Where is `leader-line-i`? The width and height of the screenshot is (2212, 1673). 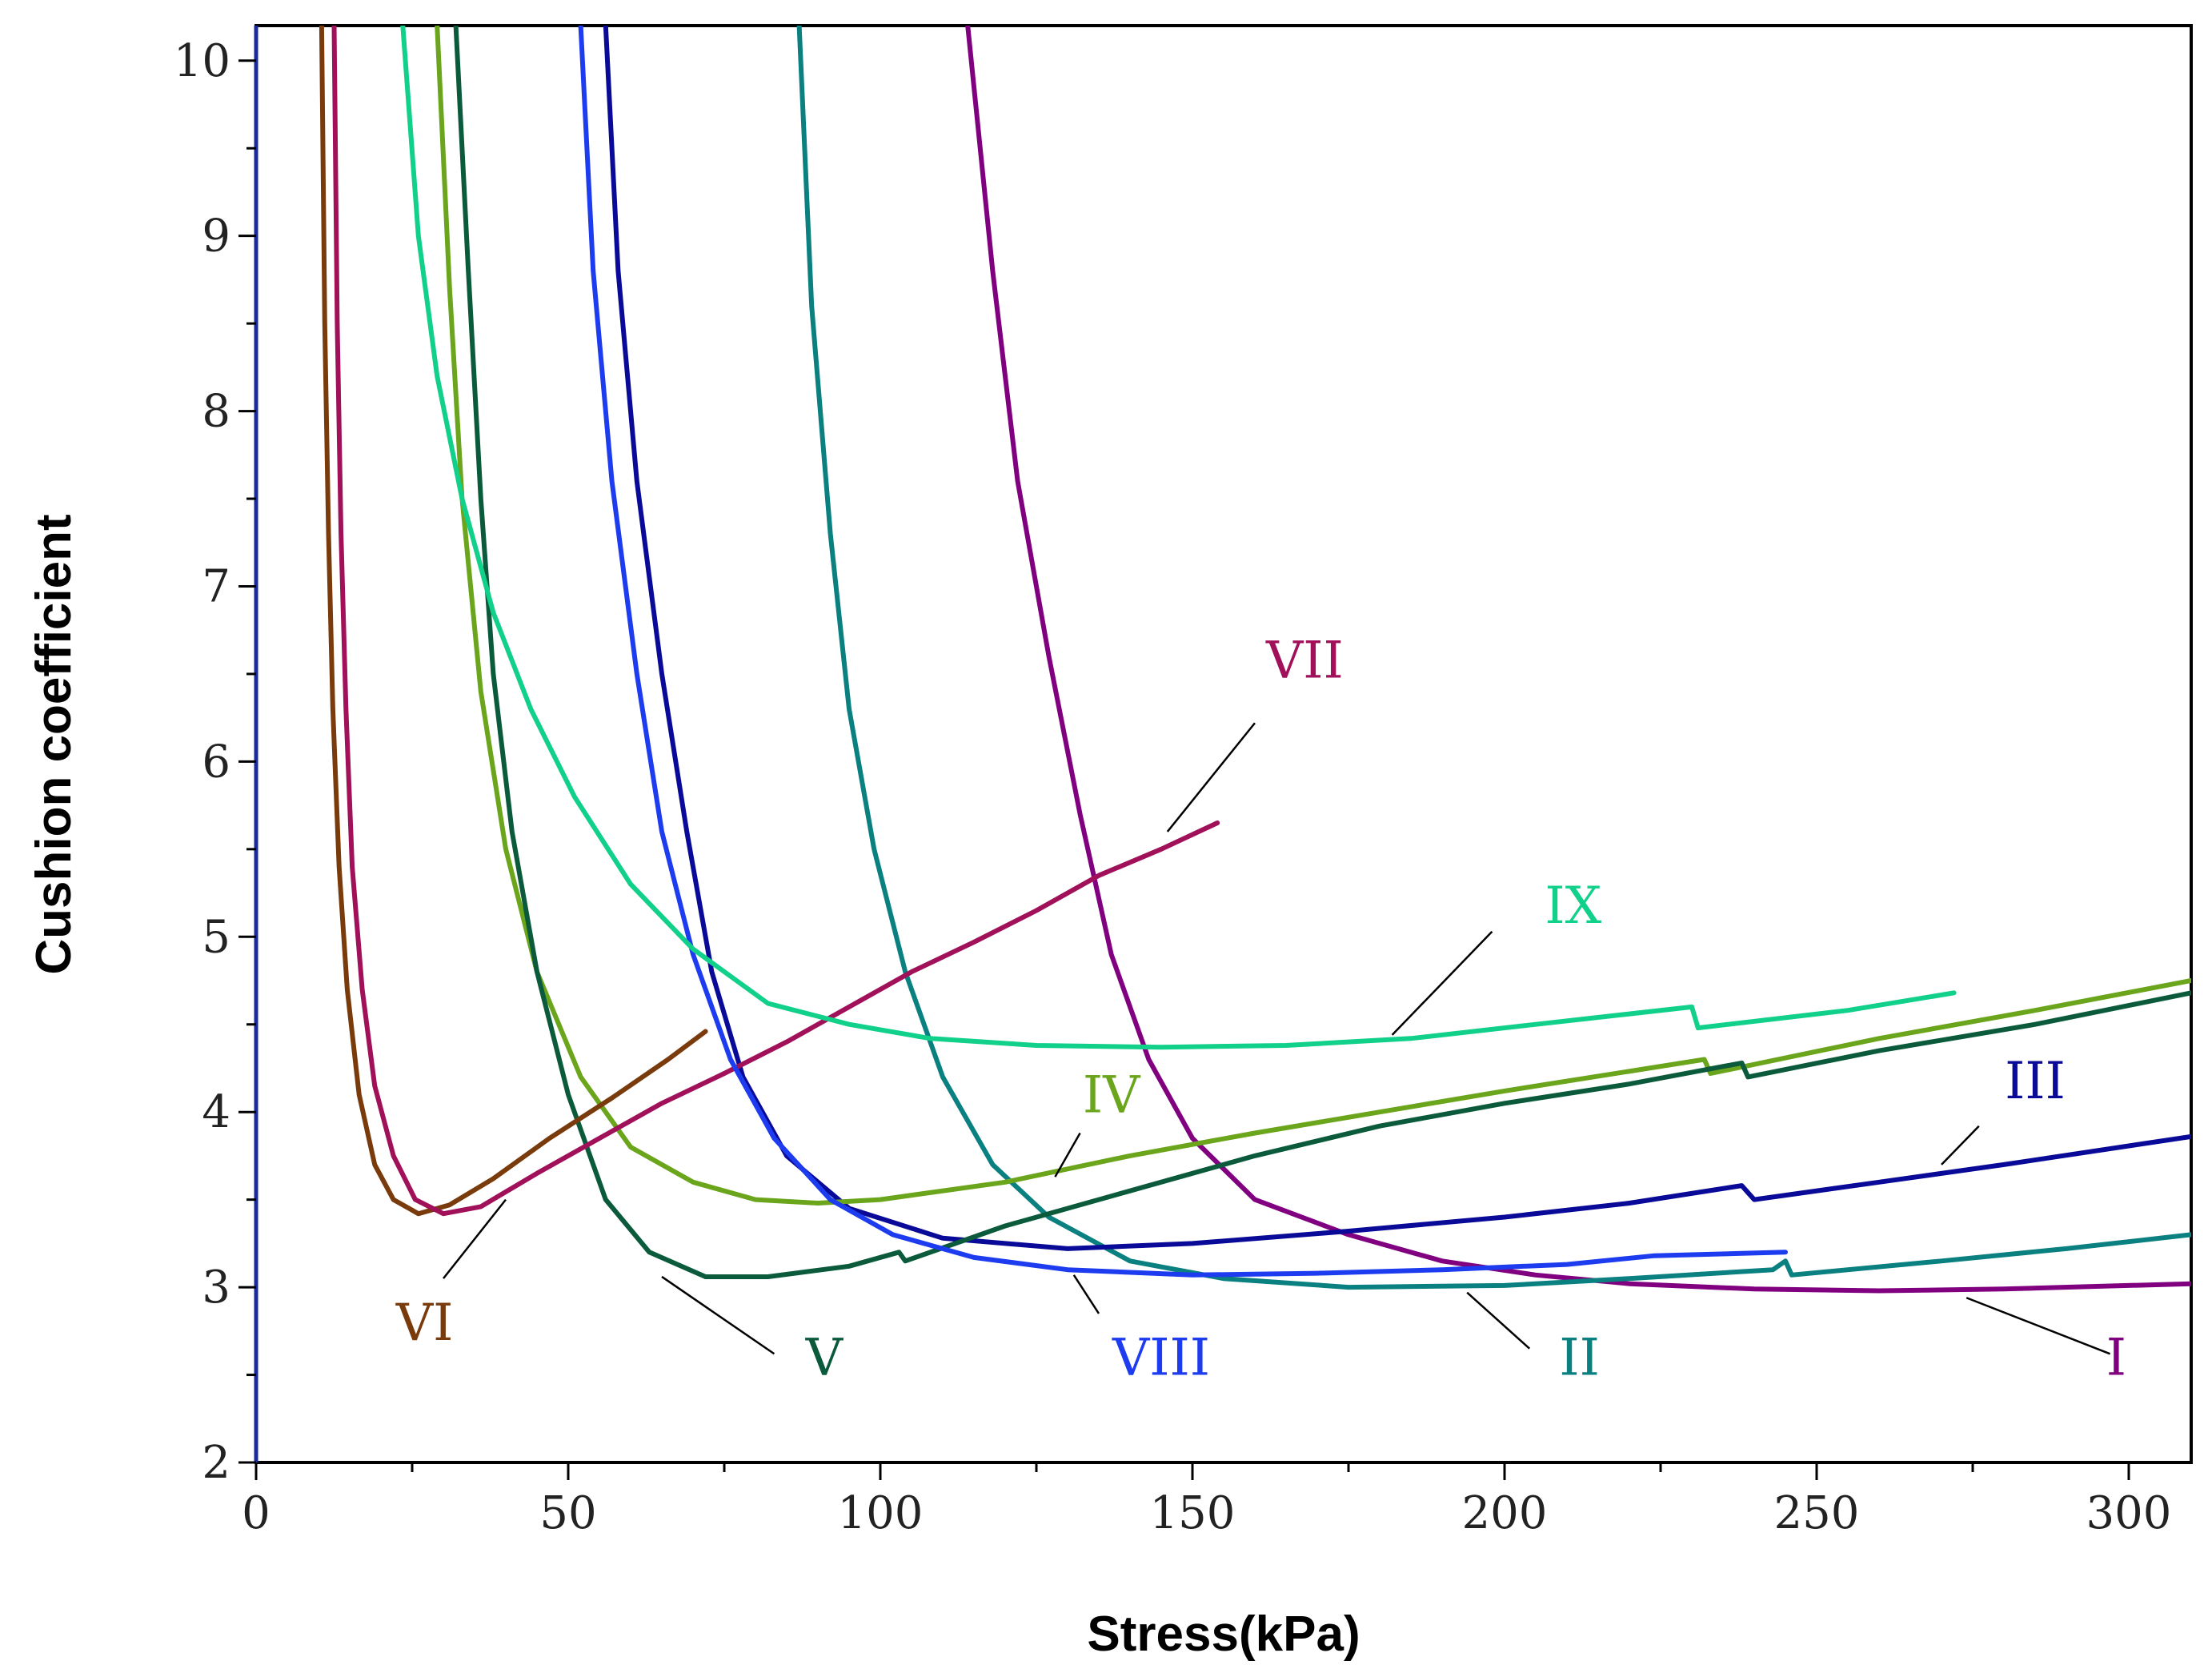
leader-line-i is located at coordinates (2038, 1326).